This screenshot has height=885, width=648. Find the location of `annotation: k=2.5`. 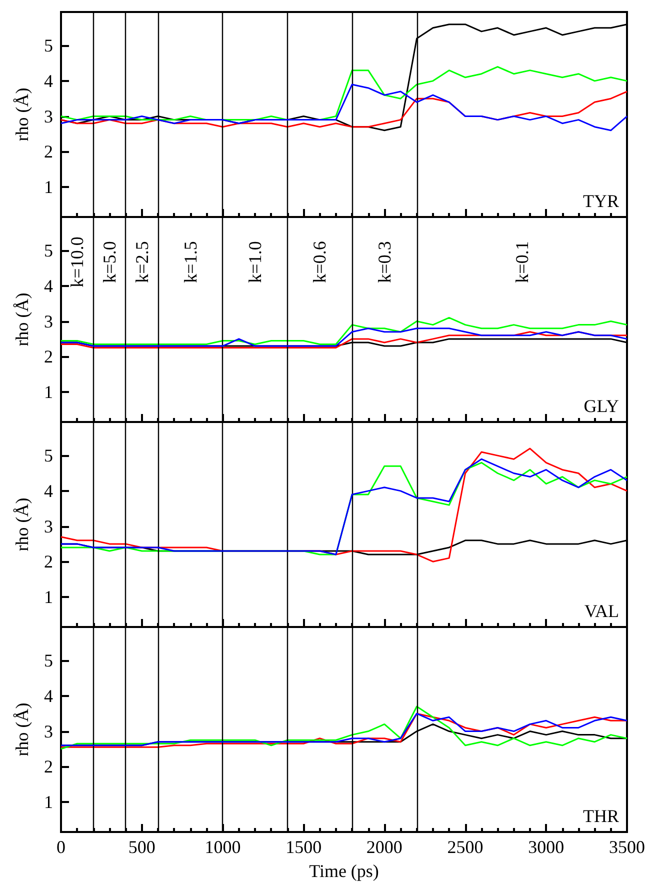

annotation: k=2.5 is located at coordinates (142, 262).